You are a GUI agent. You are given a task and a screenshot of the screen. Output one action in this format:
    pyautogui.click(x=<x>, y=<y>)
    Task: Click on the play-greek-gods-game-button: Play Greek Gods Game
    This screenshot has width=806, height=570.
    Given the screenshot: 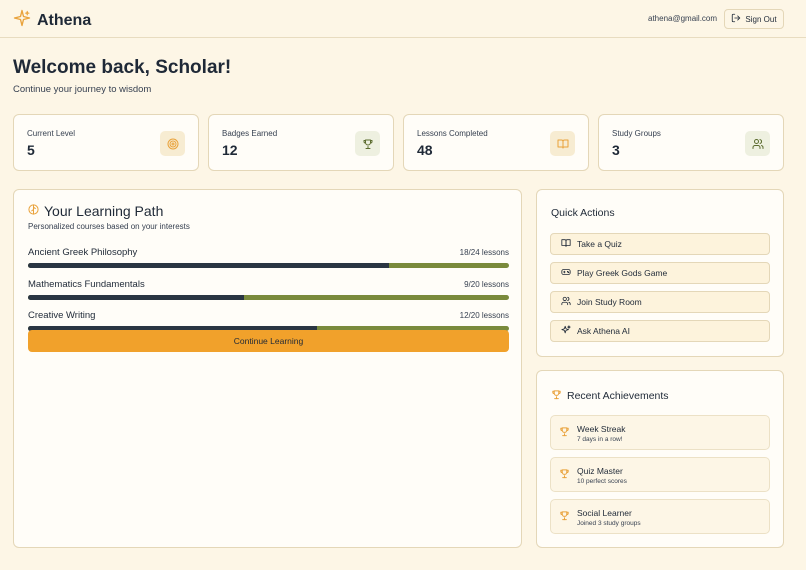 What is the action you would take?
    pyautogui.click(x=660, y=273)
    